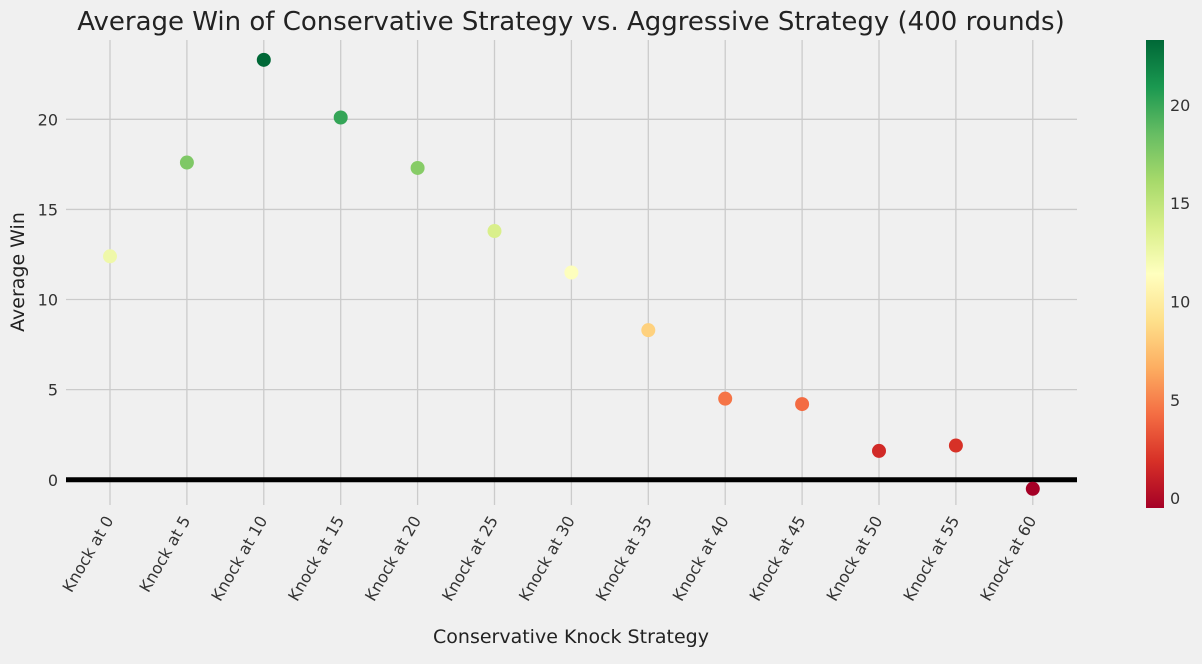 The image size is (1202, 664). Describe the element at coordinates (931, 559) in the screenshot. I see `x-tick-label: Knock at 55` at that location.